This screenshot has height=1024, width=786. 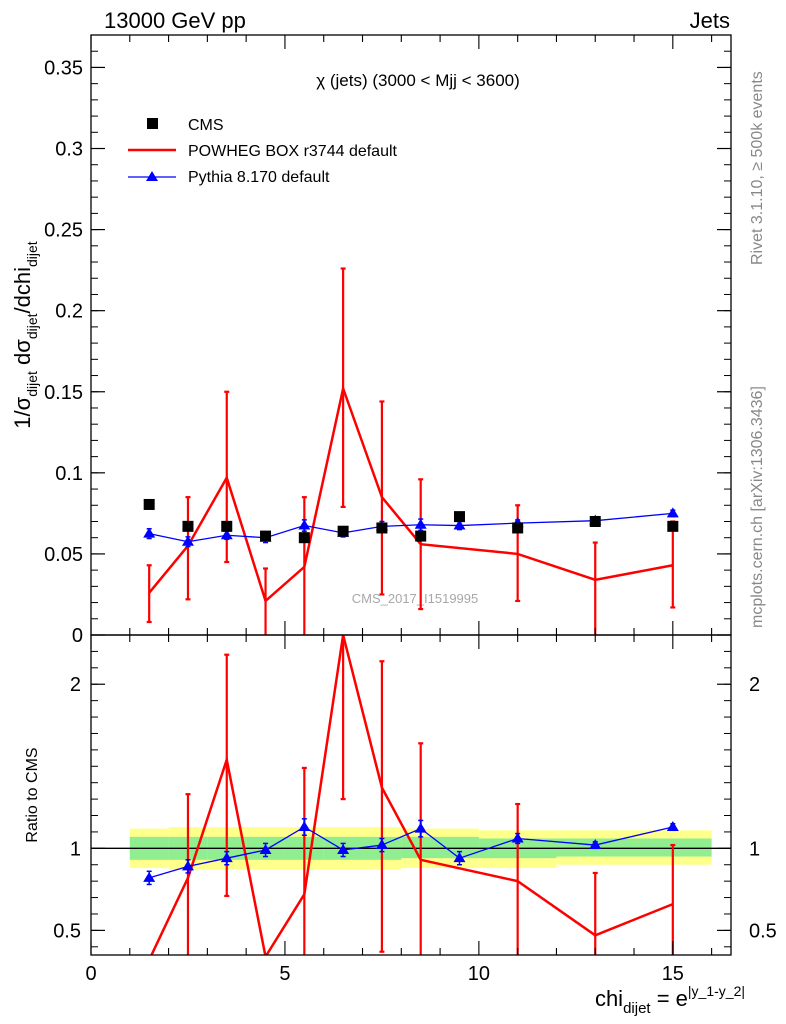 What do you see at coordinates (479, 974) in the screenshot?
I see `x-tick-label: 10` at bounding box center [479, 974].